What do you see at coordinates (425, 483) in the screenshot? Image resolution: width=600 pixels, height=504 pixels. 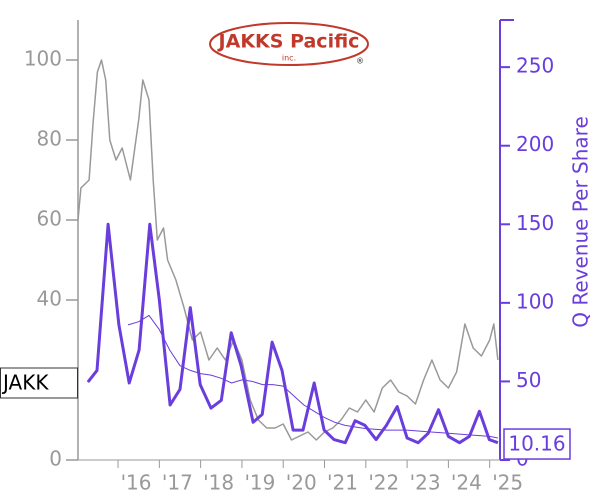 I see `x-tick-label: '23` at bounding box center [425, 483].